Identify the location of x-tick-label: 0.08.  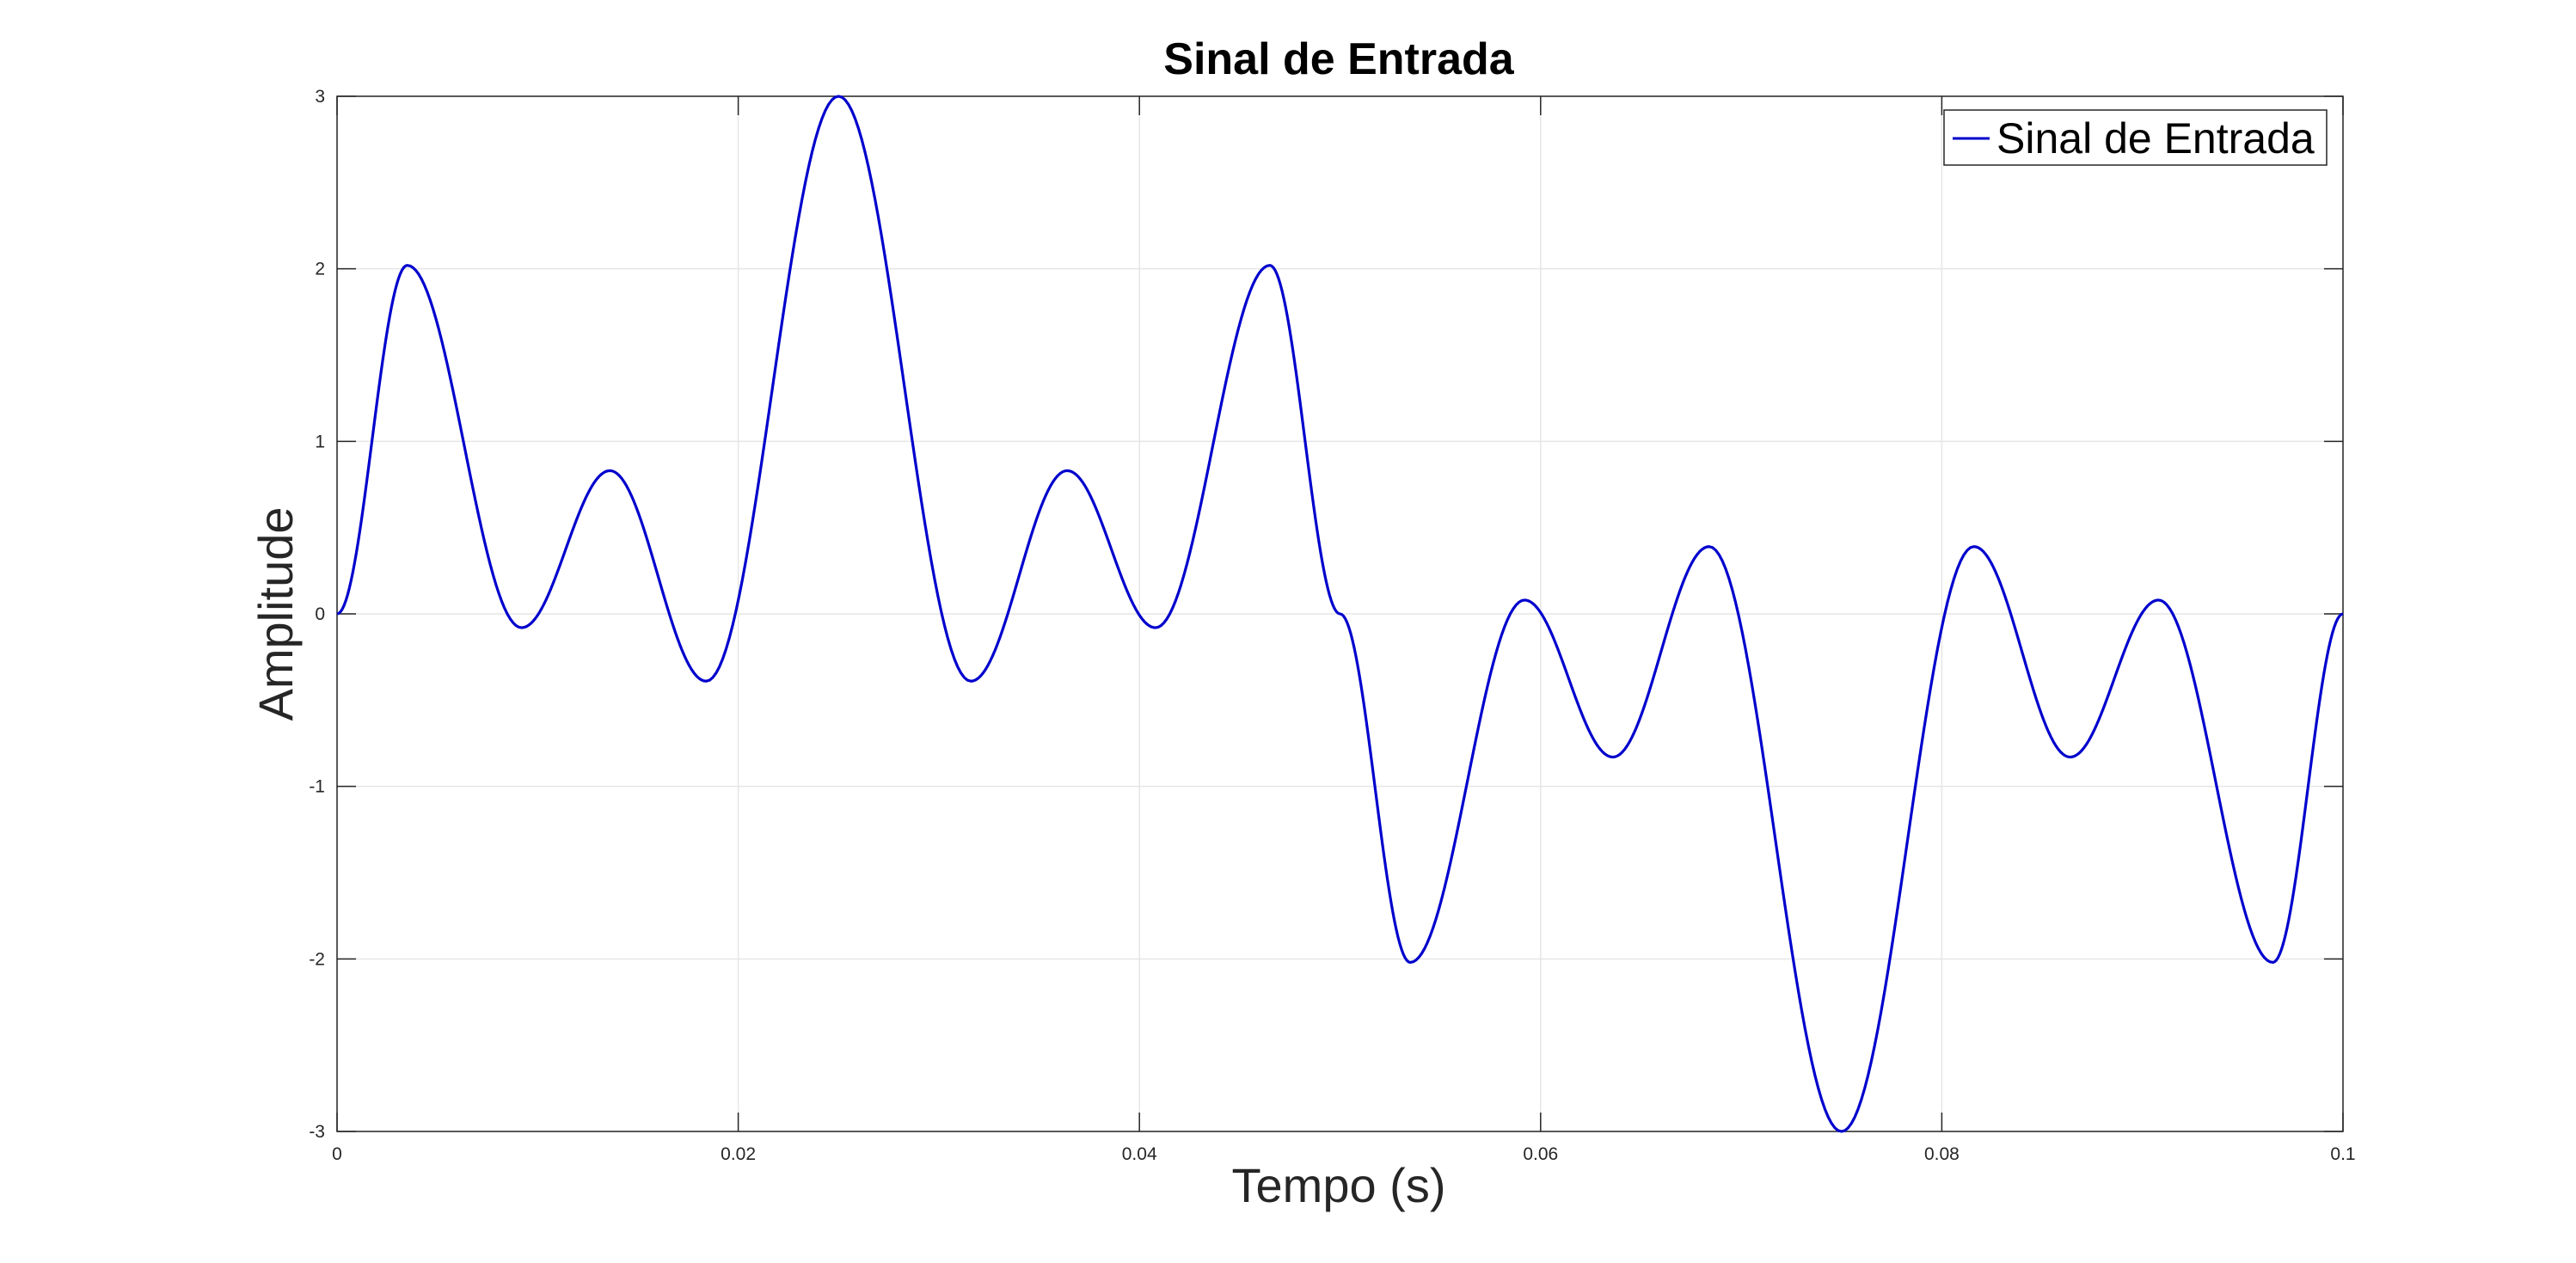
(1942, 1154).